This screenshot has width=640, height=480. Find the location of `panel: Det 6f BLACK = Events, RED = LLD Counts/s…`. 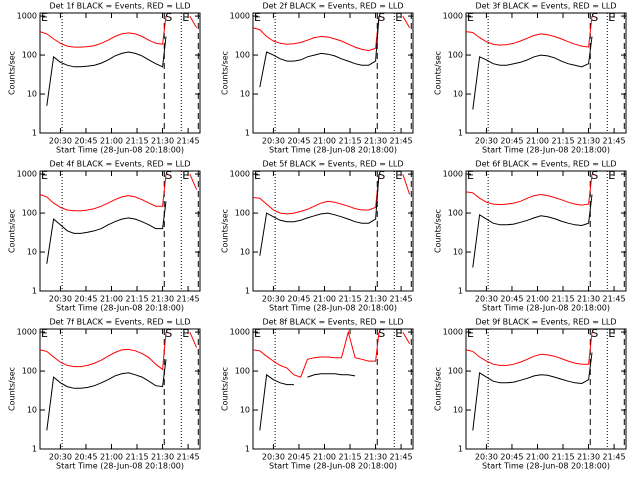

panel: Det 6f BLACK = Events, RED = LLD Counts/s… is located at coordinates (530, 236).